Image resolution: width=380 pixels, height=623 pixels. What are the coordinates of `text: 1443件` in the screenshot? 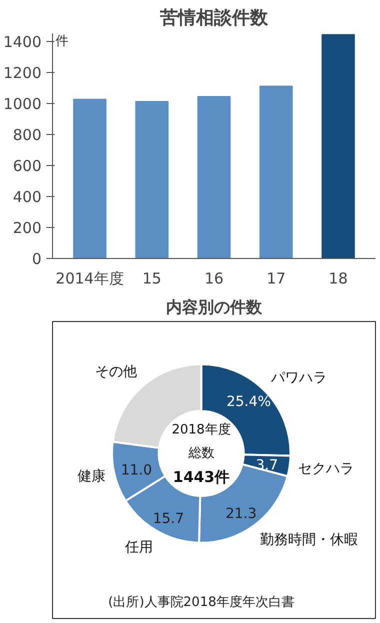 It's located at (201, 477).